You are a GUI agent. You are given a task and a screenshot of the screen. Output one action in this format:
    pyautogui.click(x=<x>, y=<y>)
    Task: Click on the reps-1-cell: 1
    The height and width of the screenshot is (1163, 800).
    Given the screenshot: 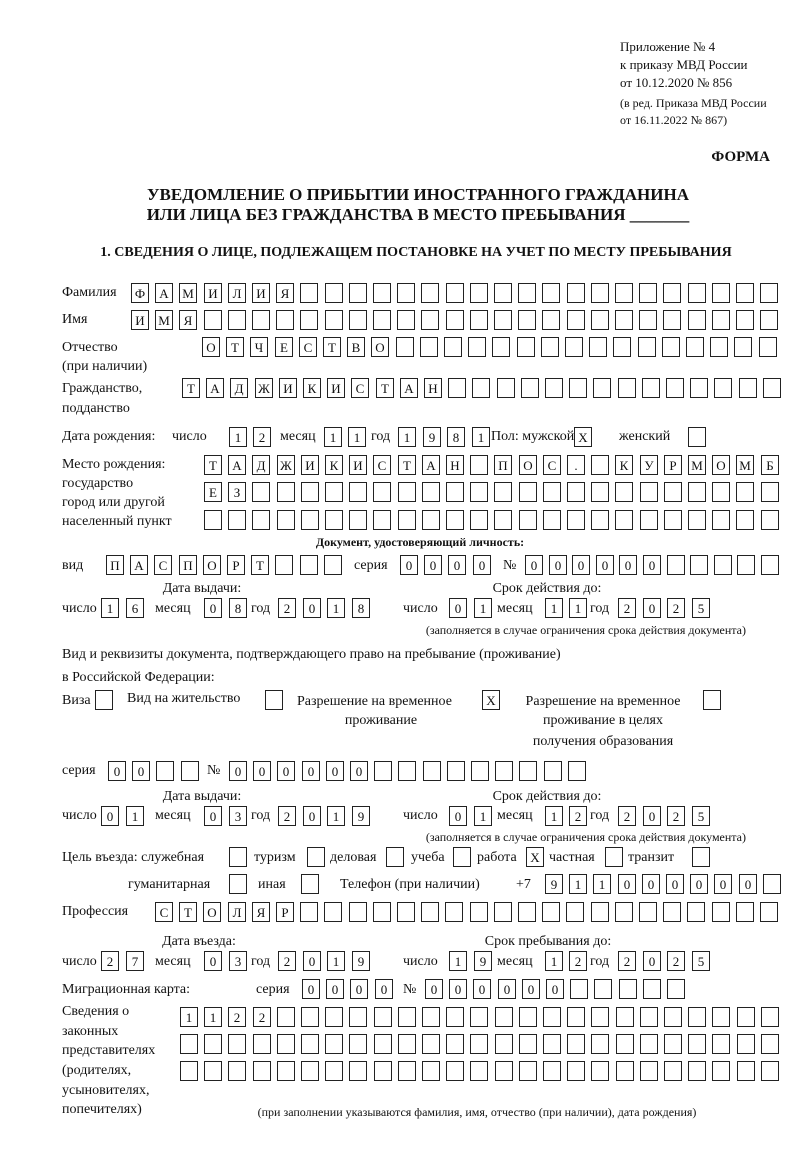 What is the action you would take?
    pyautogui.click(x=189, y=1017)
    